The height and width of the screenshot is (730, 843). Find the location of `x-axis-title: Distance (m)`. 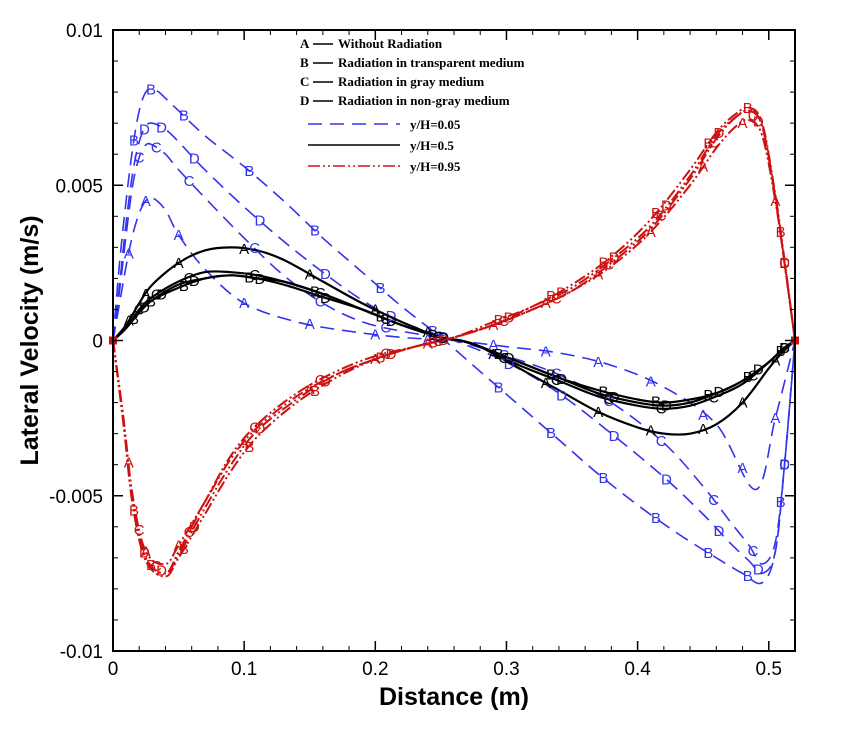

x-axis-title: Distance (m) is located at coordinates (454, 697).